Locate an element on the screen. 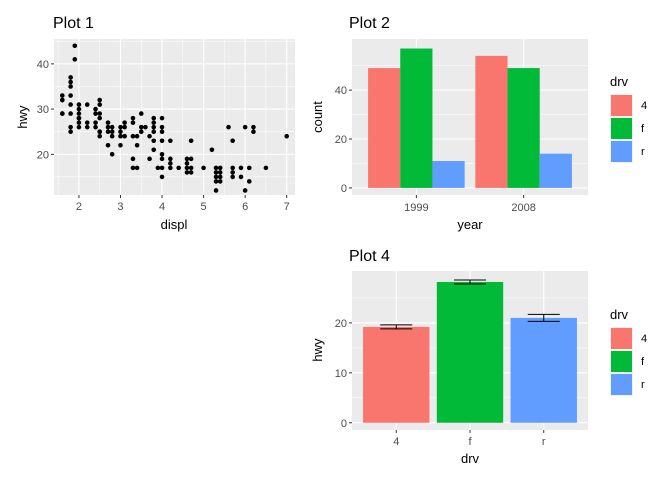 This screenshot has height=480, width=672. plot4-error-bars is located at coordinates (470, 304).